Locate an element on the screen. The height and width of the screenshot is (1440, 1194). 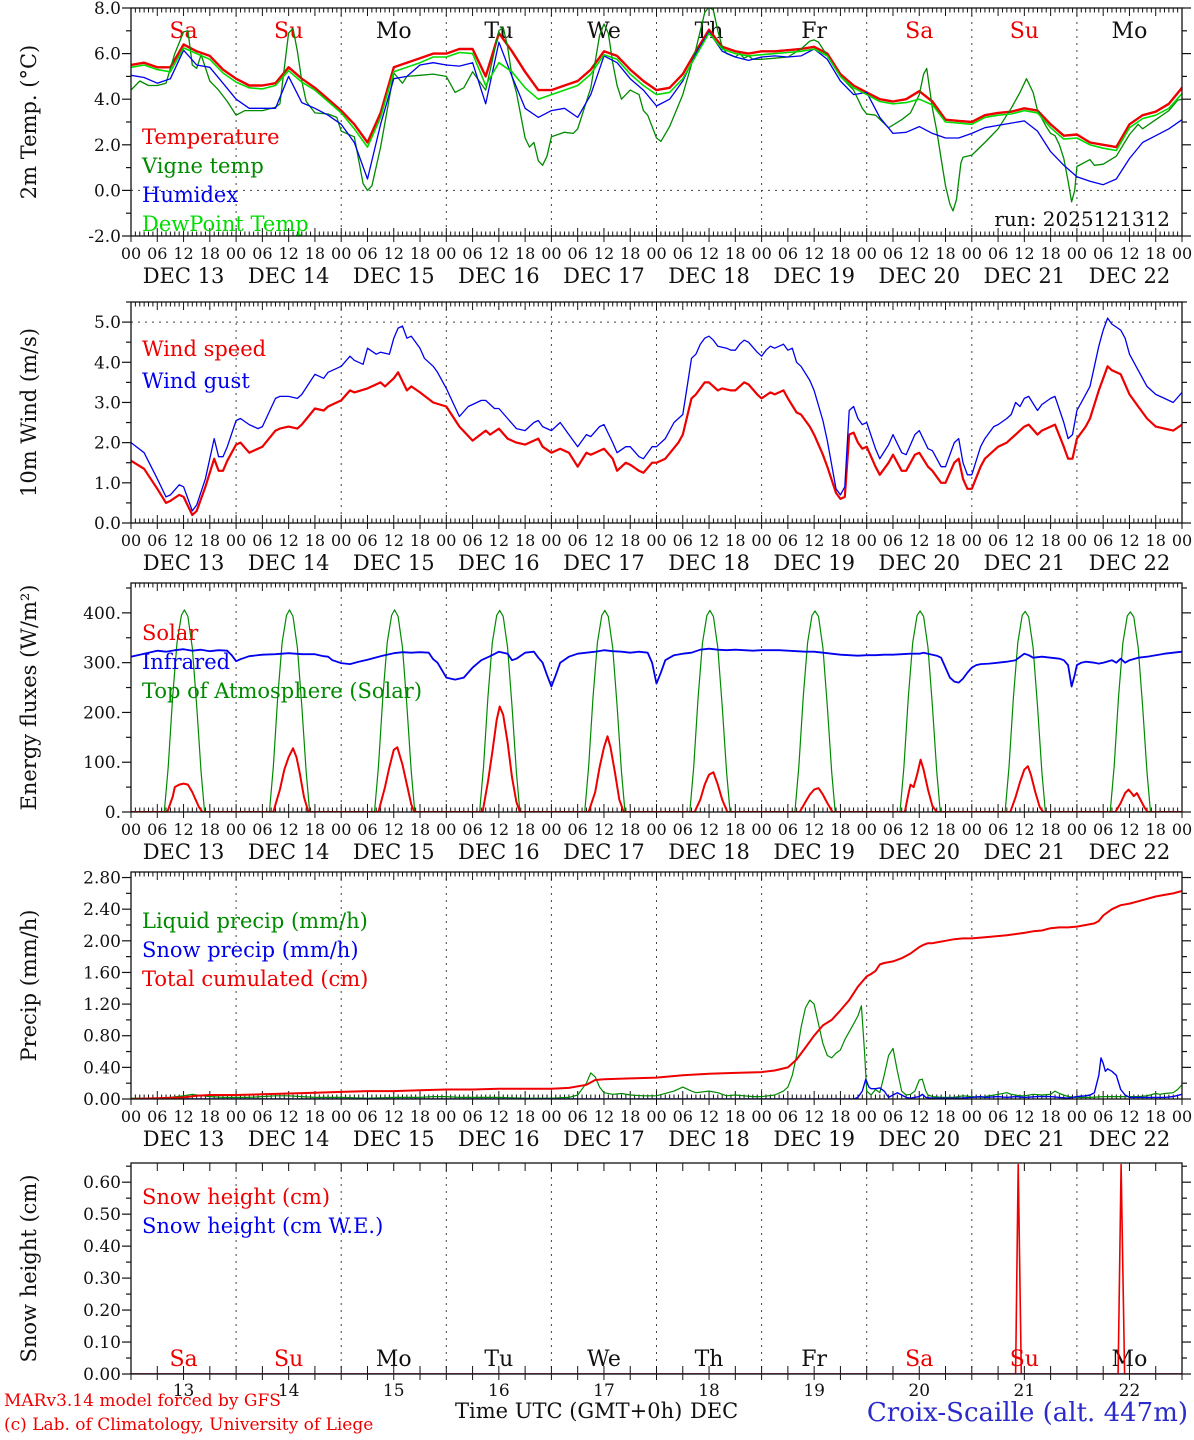
svg-text: 0.0 is located at coordinates (107, 191).